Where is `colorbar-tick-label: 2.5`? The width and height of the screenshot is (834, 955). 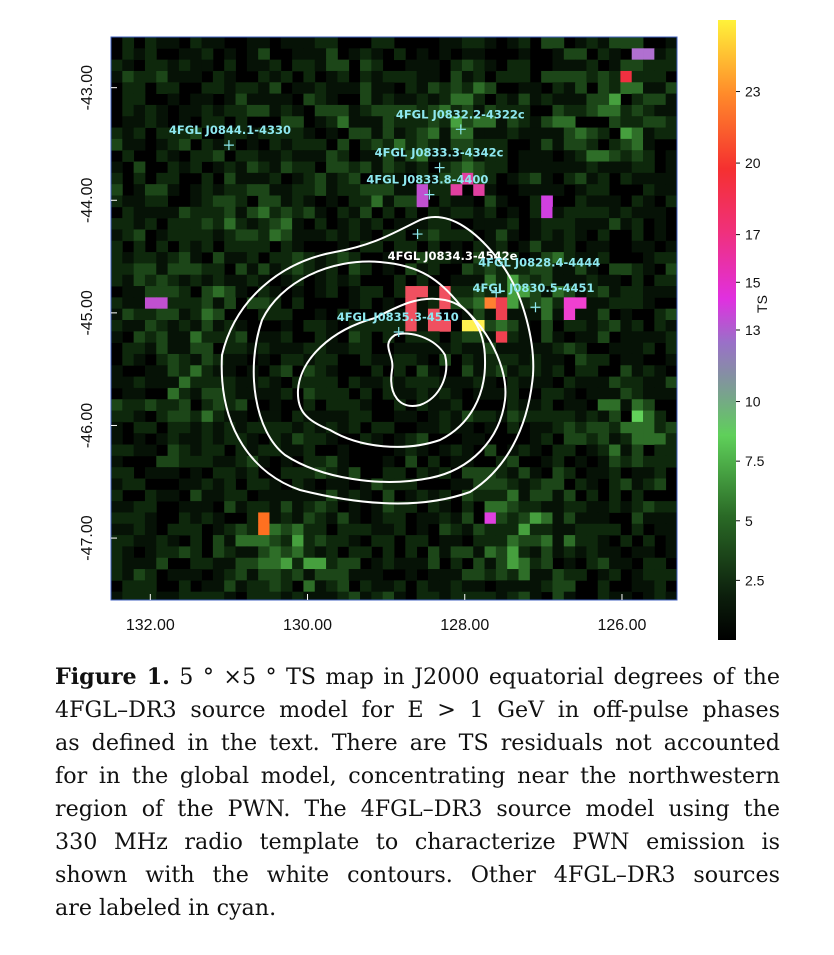
colorbar-tick-label: 2.5 is located at coordinates (755, 580).